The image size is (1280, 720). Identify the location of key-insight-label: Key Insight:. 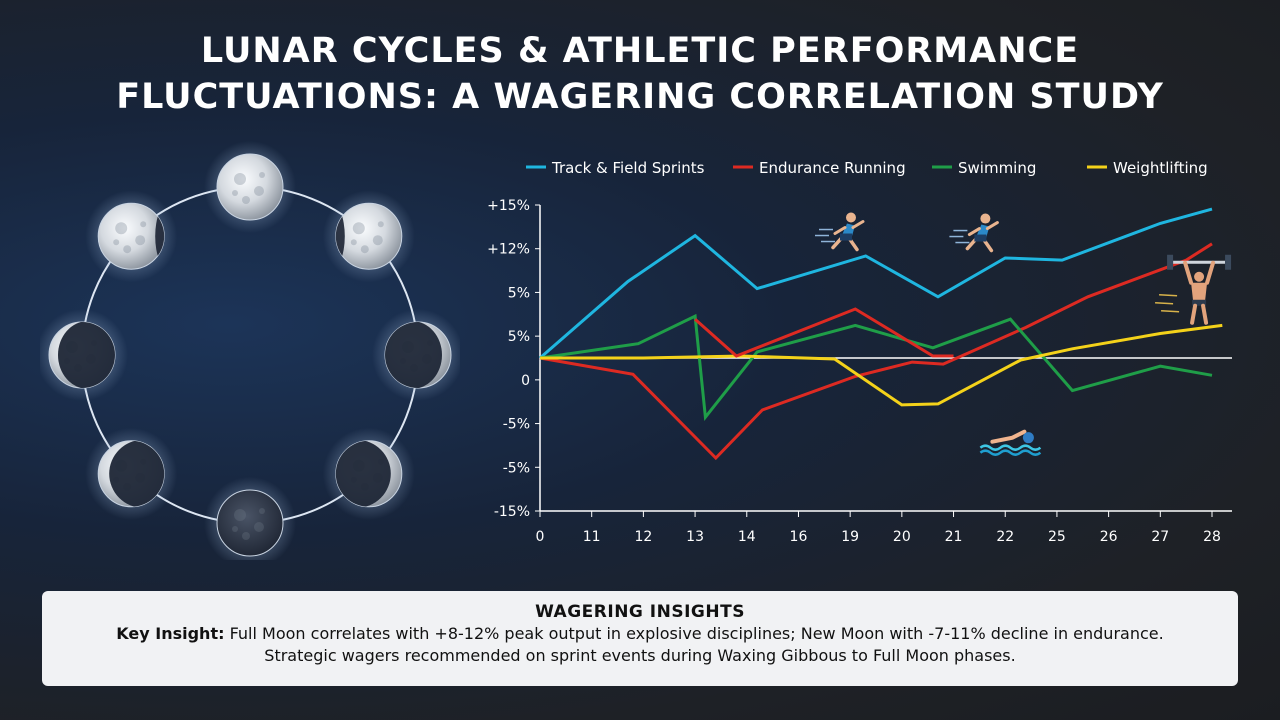
(170, 633).